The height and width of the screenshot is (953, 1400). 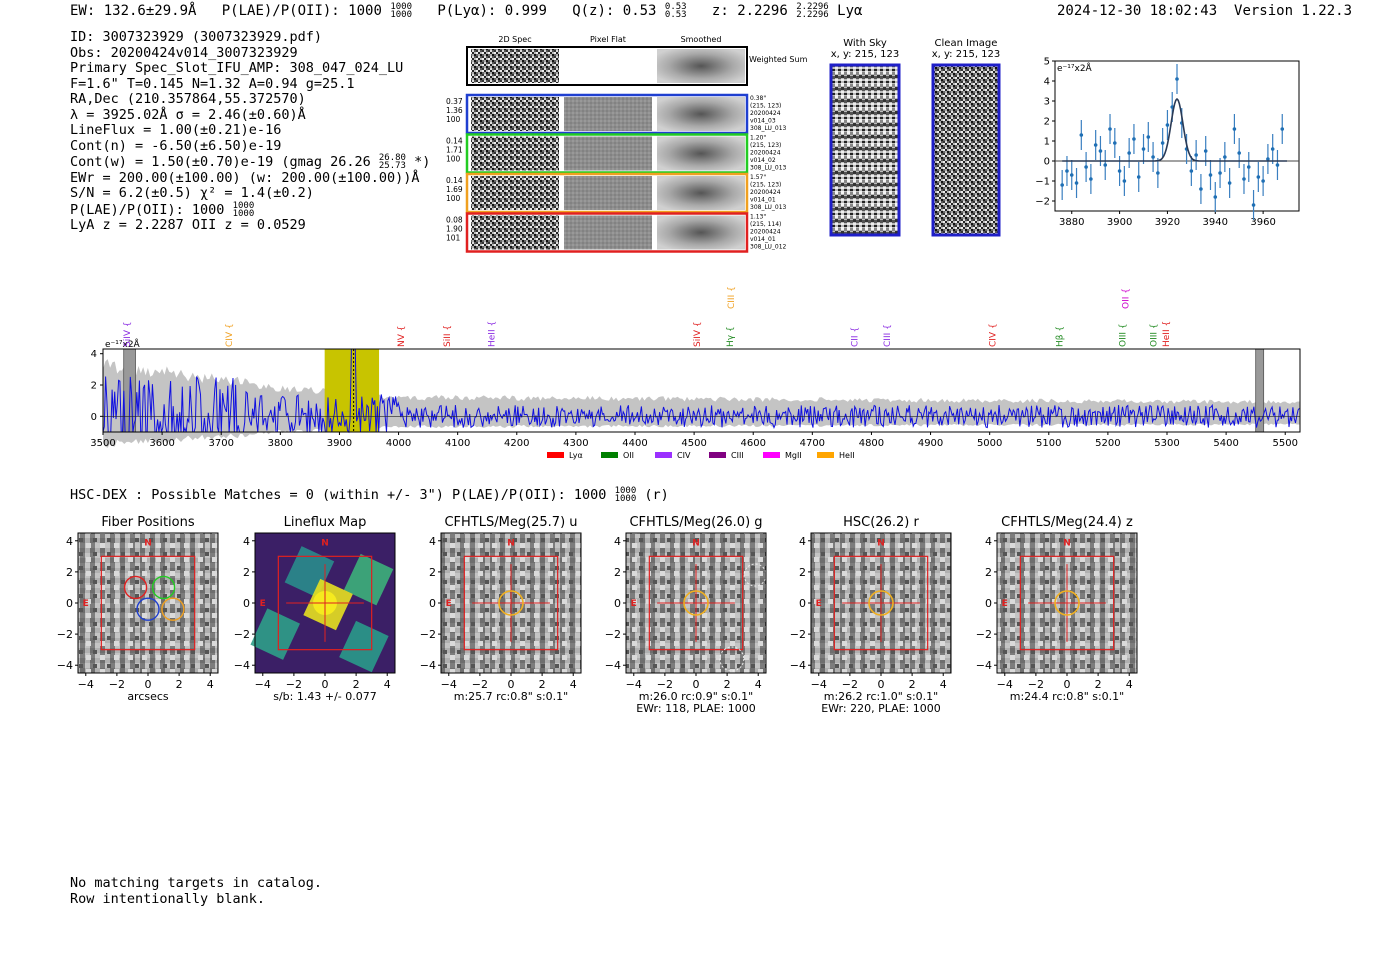 What do you see at coordinates (793, 455) in the screenshot?
I see `legend-label: MgII` at bounding box center [793, 455].